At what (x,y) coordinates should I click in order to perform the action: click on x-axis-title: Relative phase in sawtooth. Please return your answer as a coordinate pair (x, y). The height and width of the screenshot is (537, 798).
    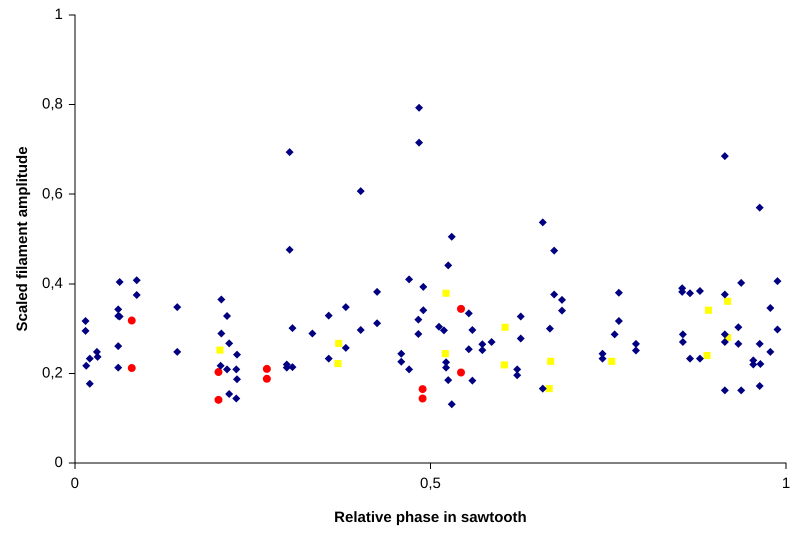
    Looking at the image, I should click on (430, 517).